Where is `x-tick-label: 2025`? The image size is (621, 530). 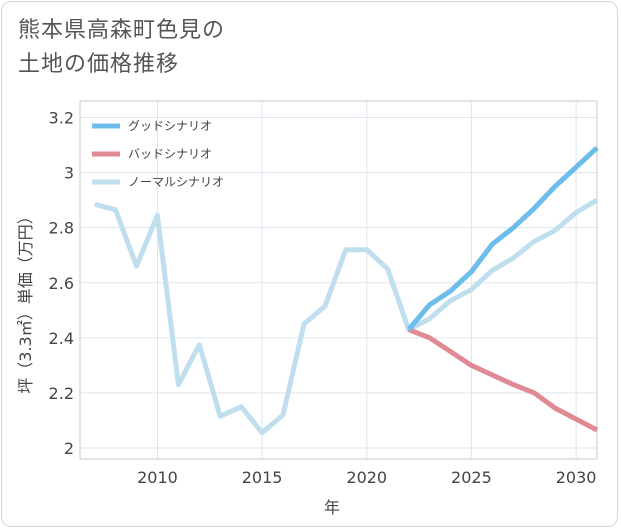
x-tick-label: 2025 is located at coordinates (471, 477).